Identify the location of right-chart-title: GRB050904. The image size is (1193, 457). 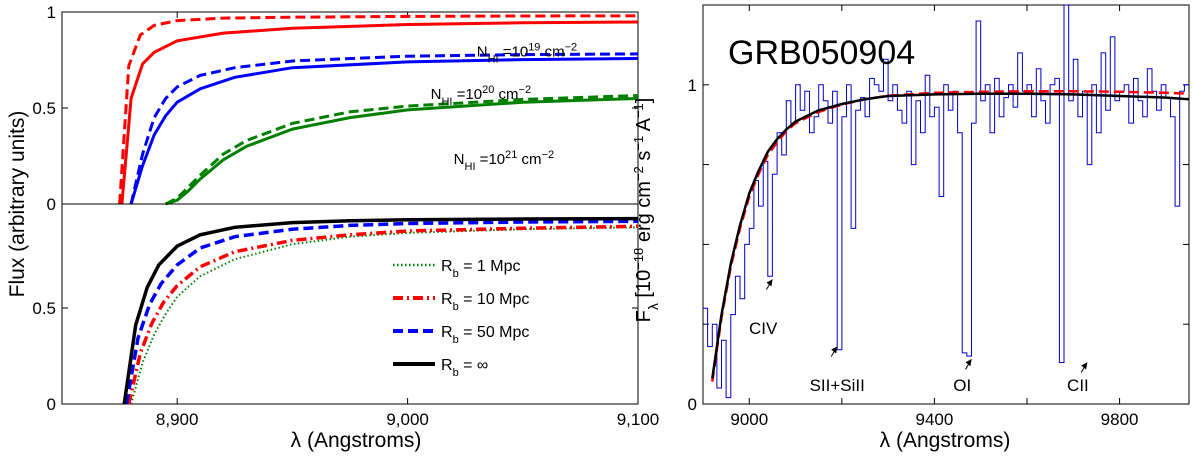
(821, 53).